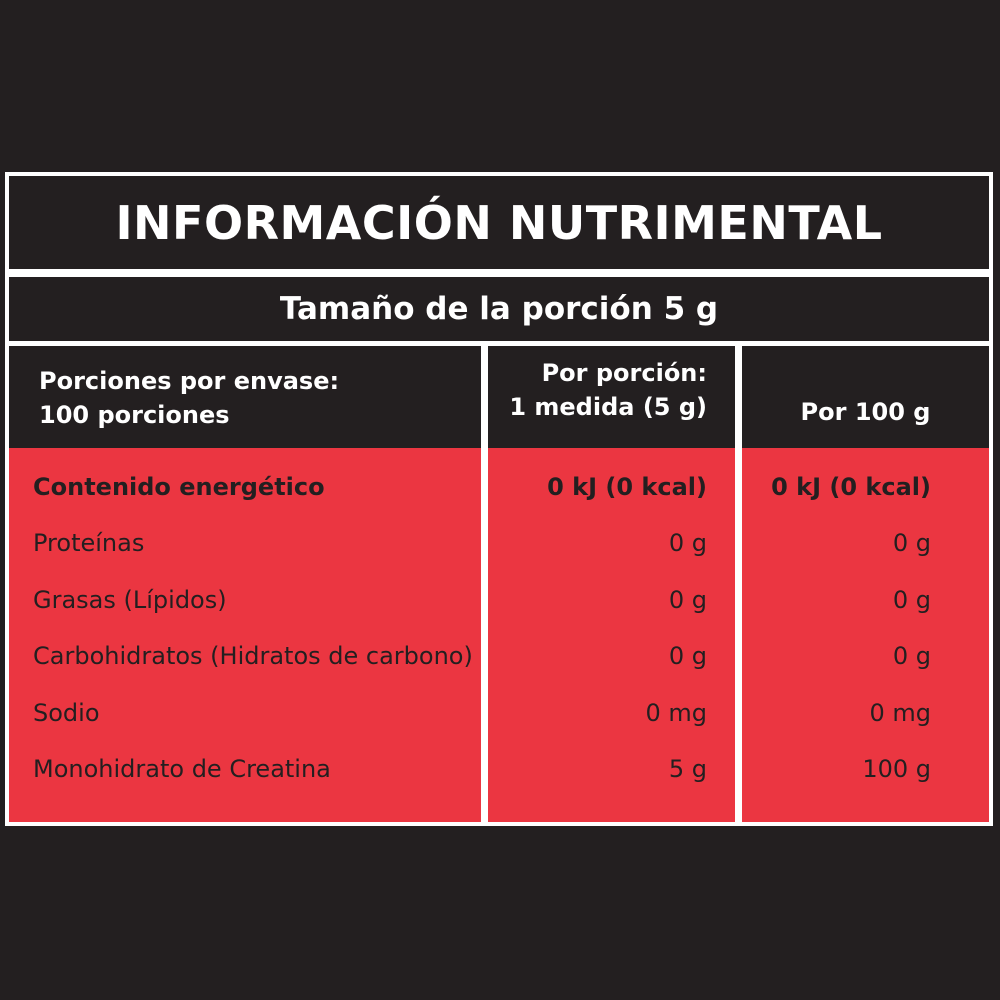 The height and width of the screenshot is (1000, 1000). I want to click on nutrient-name: Monohidrato de Creatina, so click(182, 768).